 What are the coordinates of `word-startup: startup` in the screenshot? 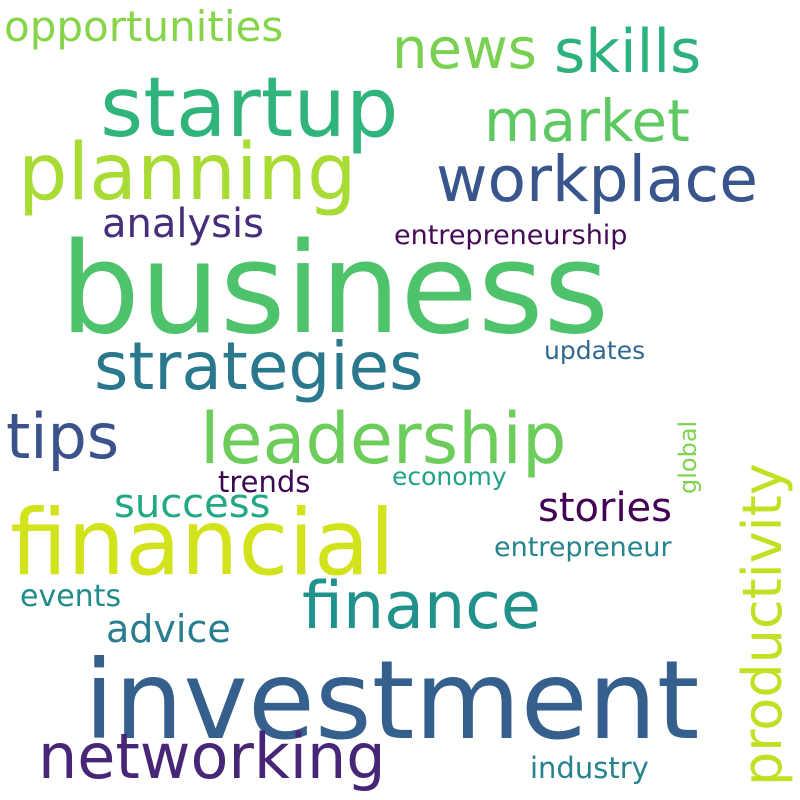 It's located at (249, 107).